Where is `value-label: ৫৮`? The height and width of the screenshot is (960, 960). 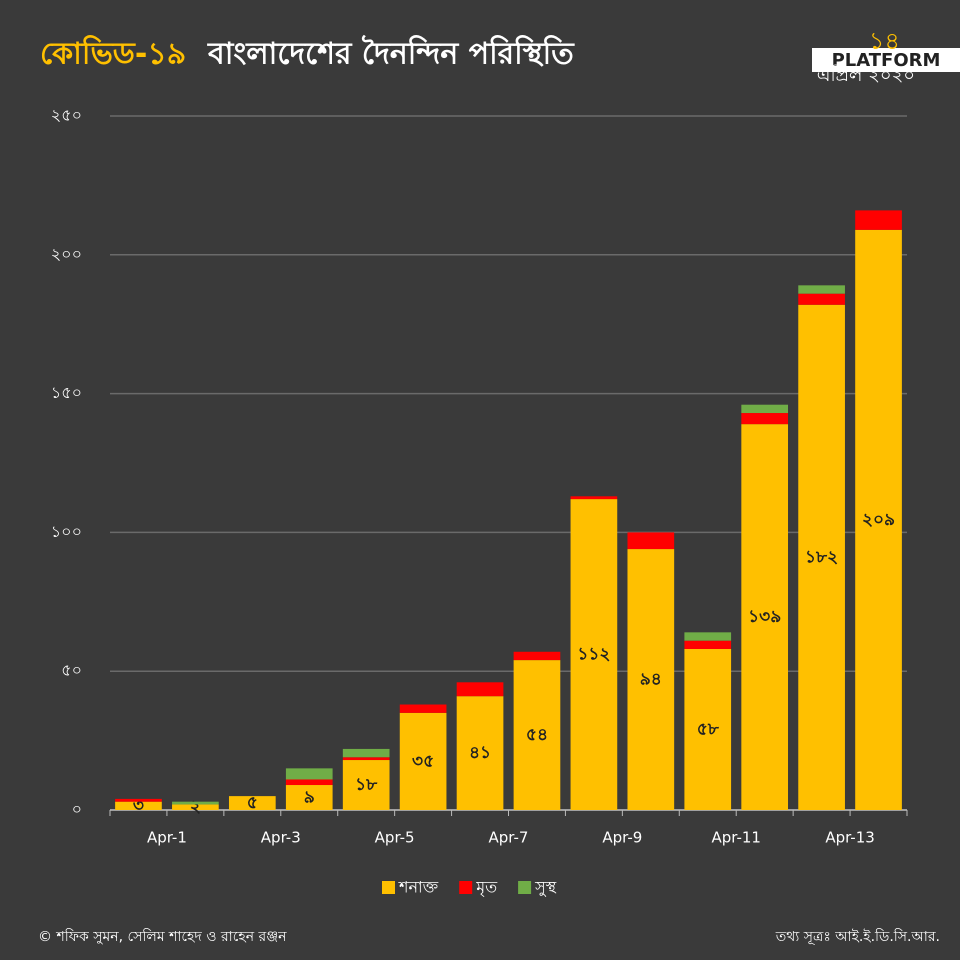 value-label: ৫৮ is located at coordinates (708, 729).